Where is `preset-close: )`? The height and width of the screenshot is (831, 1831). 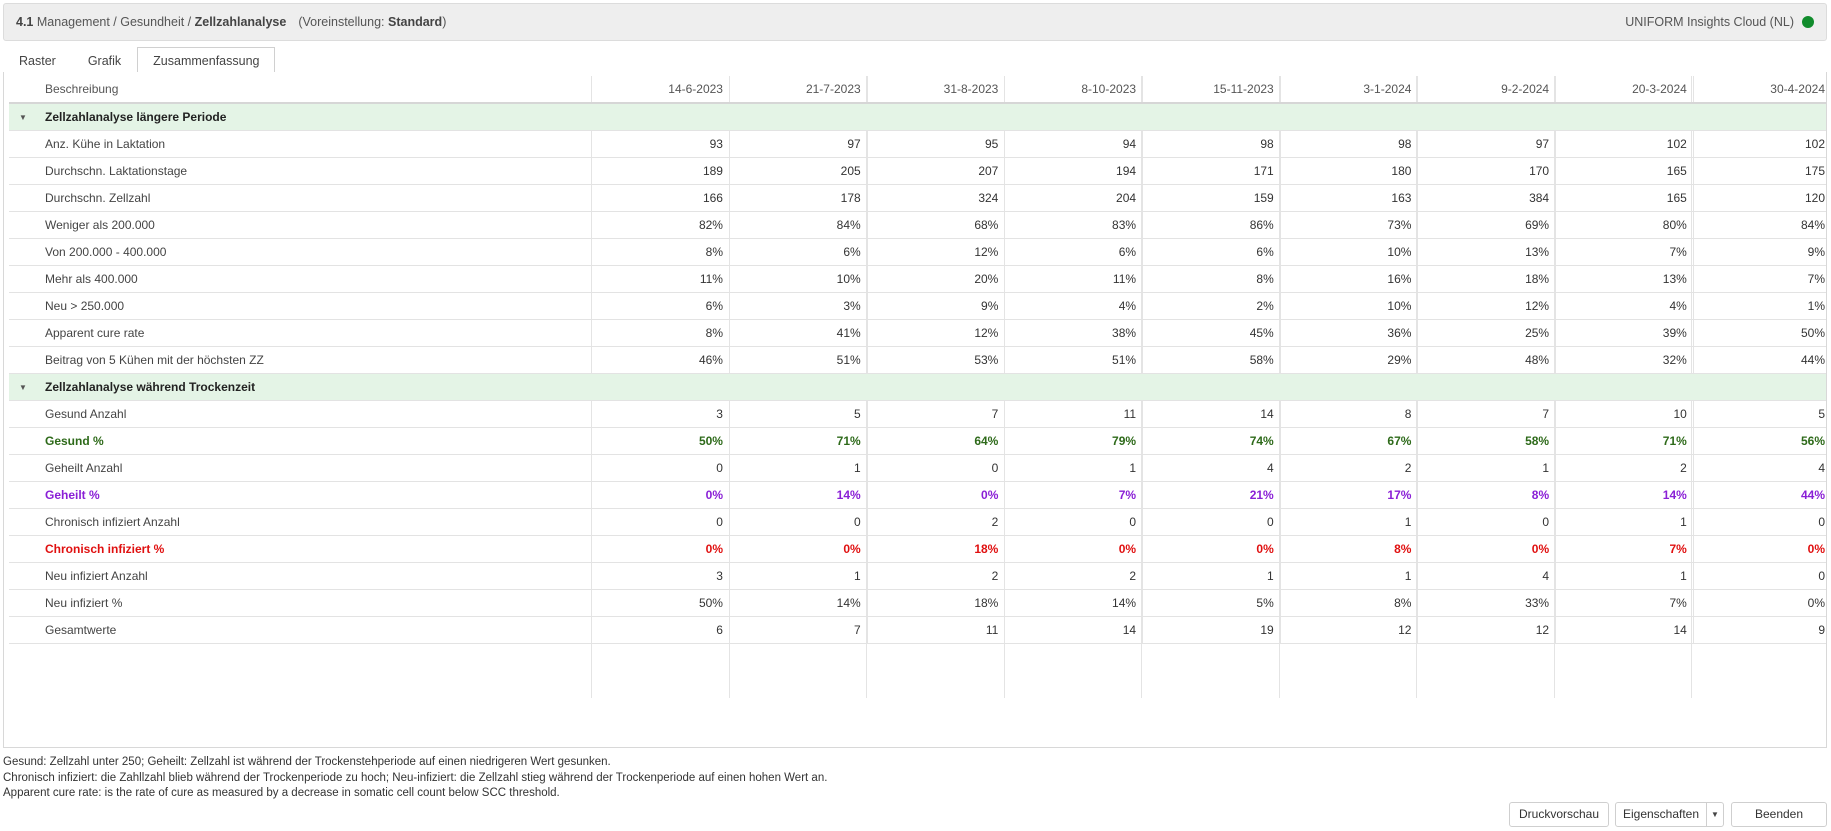 preset-close: ) is located at coordinates (444, 22).